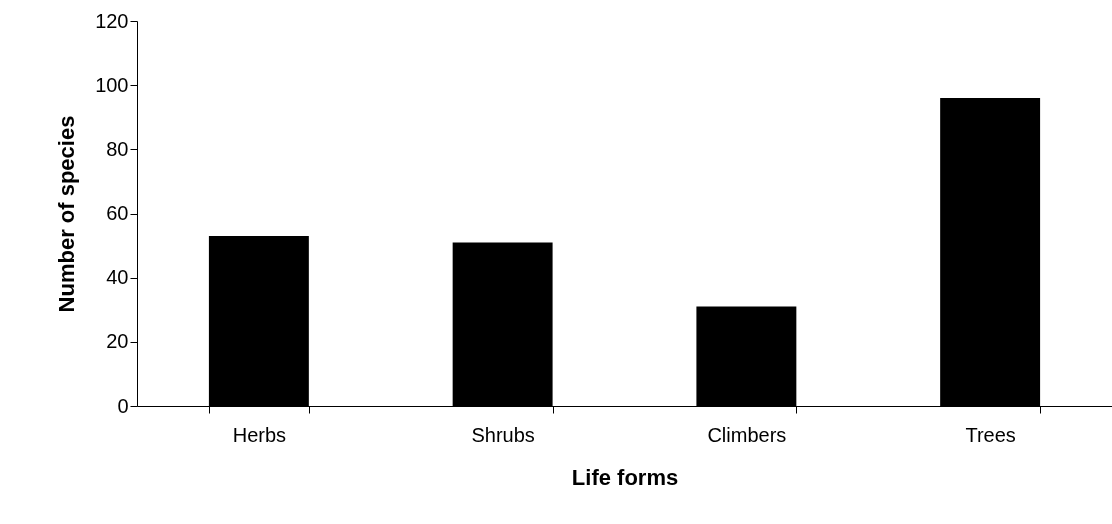  I want to click on x-tick-label: Herbs, so click(259, 434).